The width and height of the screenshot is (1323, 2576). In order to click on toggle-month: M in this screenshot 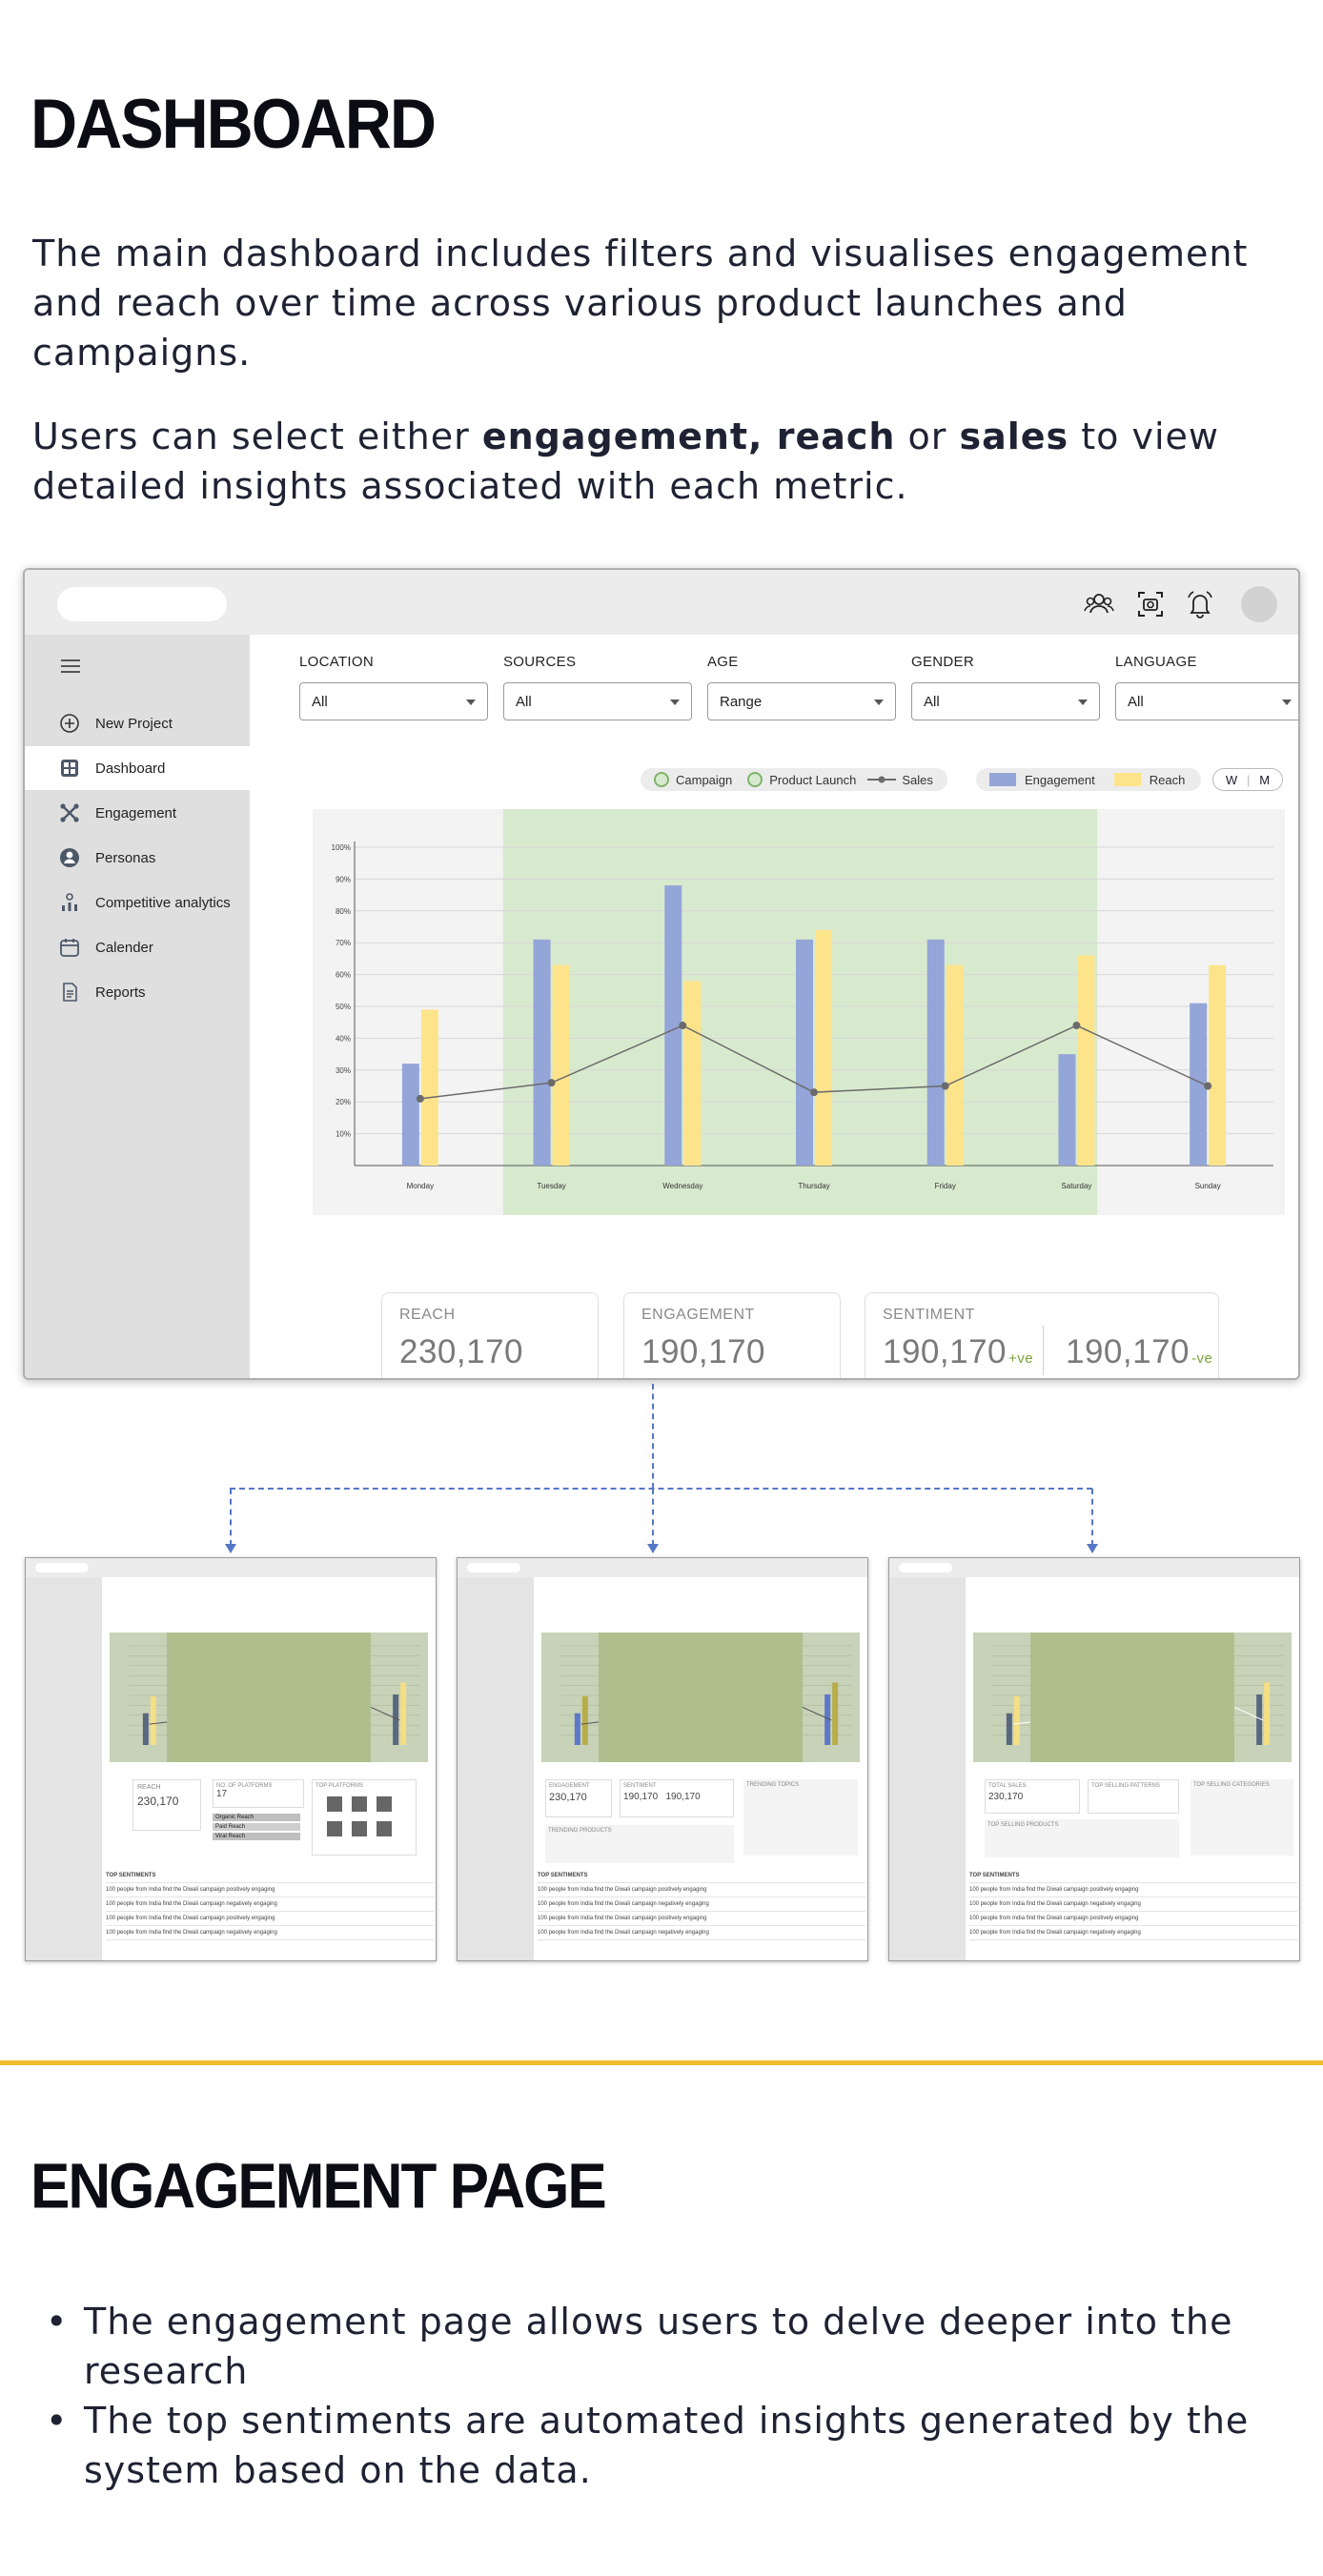, I will do `click(1265, 780)`.